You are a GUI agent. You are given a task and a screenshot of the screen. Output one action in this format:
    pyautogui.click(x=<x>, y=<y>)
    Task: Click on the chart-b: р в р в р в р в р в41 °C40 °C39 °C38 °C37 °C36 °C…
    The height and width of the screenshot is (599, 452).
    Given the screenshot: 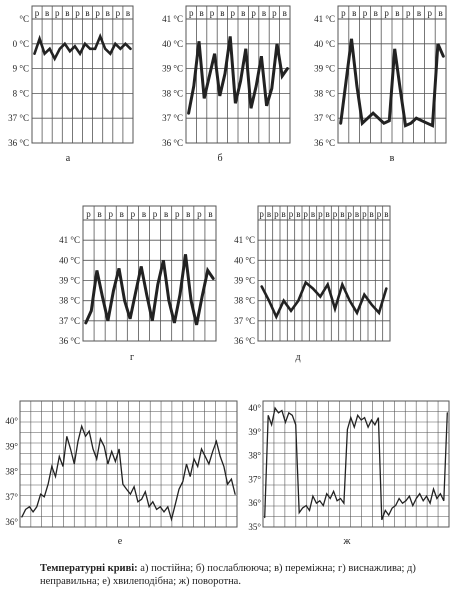 What is the action you would take?
    pyautogui.click(x=226, y=84)
    